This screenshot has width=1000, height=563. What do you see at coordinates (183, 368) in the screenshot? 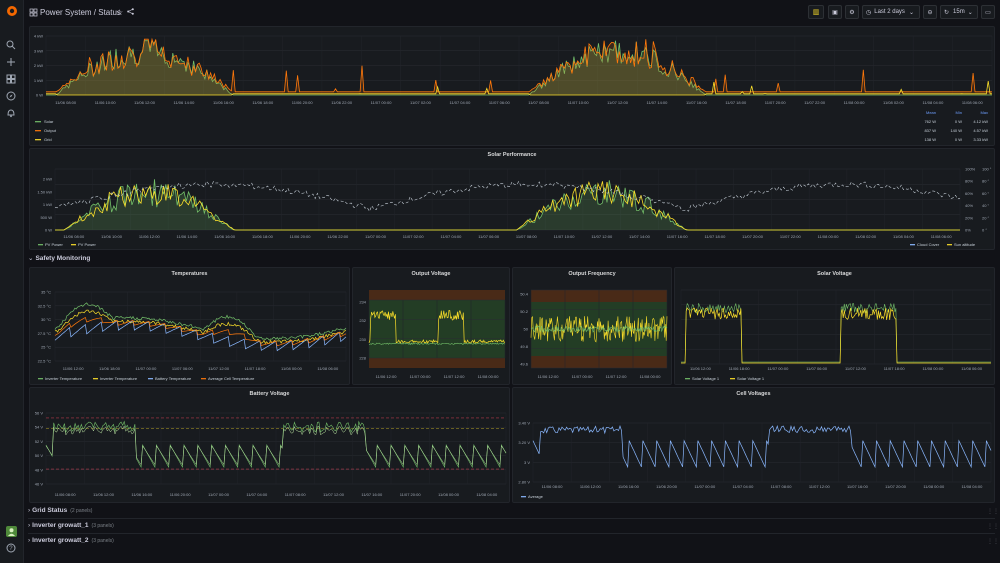
I see `x-tick-label: 11/07 06:00` at bounding box center [183, 368].